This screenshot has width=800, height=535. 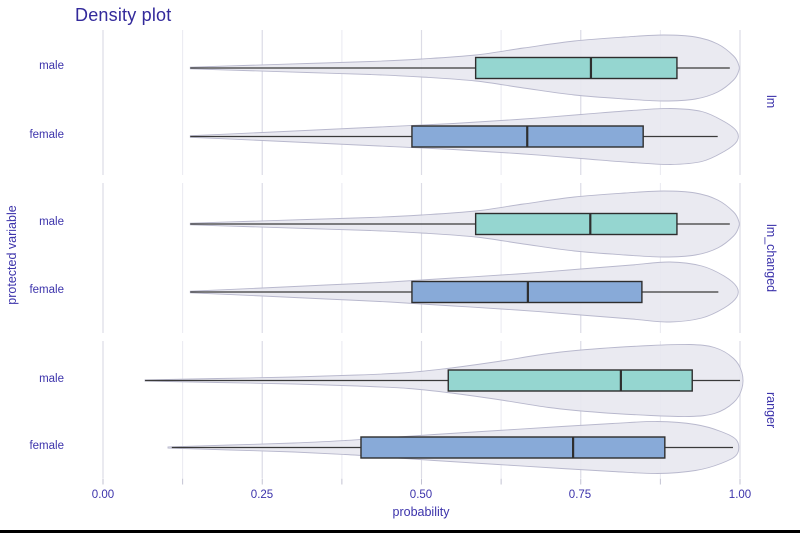 What do you see at coordinates (46, 290) in the screenshot?
I see `y-tick-label-lm-changed-female: female` at bounding box center [46, 290].